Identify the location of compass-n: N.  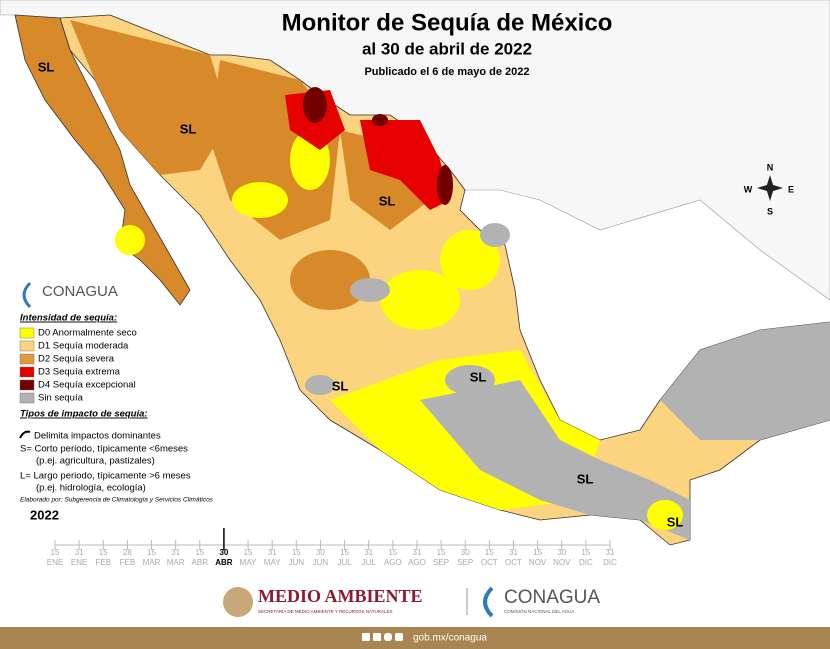
(770, 167).